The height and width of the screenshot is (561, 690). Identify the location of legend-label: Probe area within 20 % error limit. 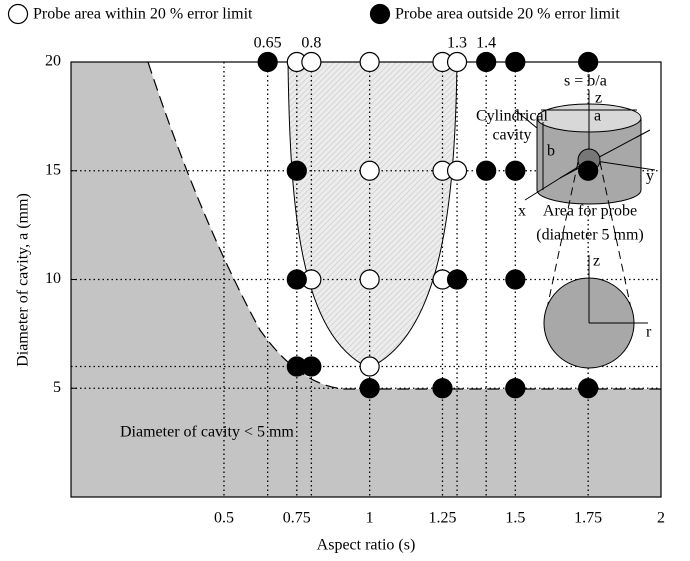
(143, 14).